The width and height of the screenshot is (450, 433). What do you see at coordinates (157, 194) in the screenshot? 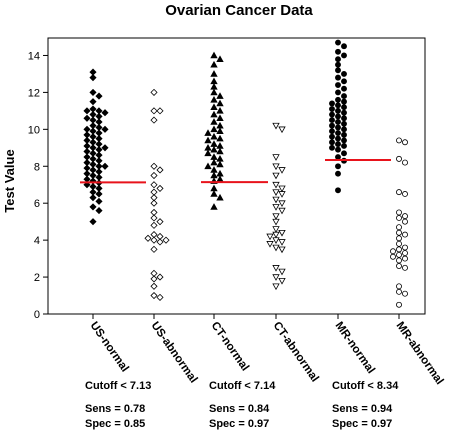
I see `series-us-abnormal` at bounding box center [157, 194].